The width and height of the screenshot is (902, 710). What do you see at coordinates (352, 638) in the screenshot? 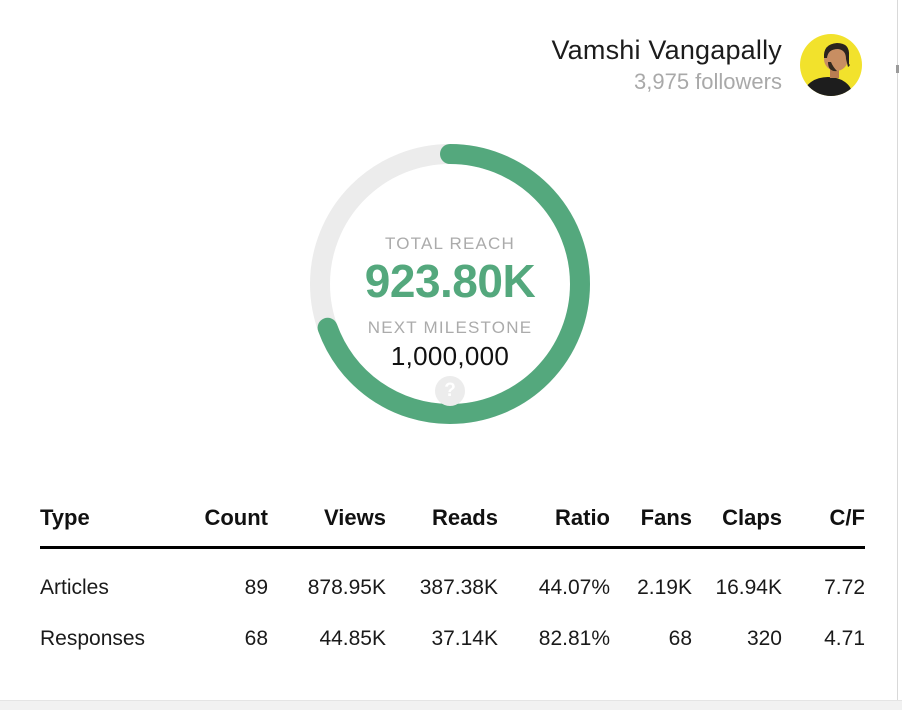
I see `table-cell: 44.85K` at bounding box center [352, 638].